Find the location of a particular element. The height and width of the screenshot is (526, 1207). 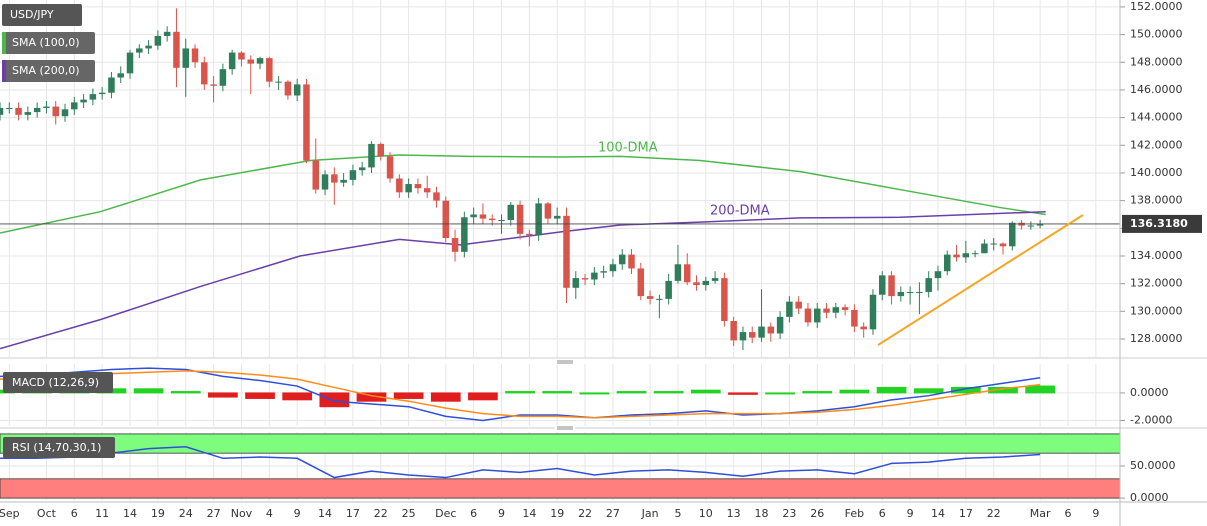

y-tick-label: 148.0000 is located at coordinates (1156, 61).